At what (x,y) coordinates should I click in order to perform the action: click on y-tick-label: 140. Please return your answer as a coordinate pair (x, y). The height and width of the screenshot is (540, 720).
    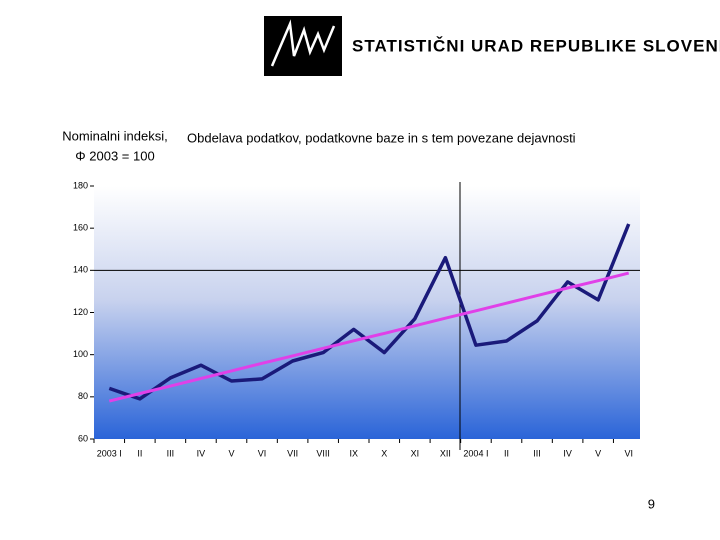
    Looking at the image, I should click on (80, 270).